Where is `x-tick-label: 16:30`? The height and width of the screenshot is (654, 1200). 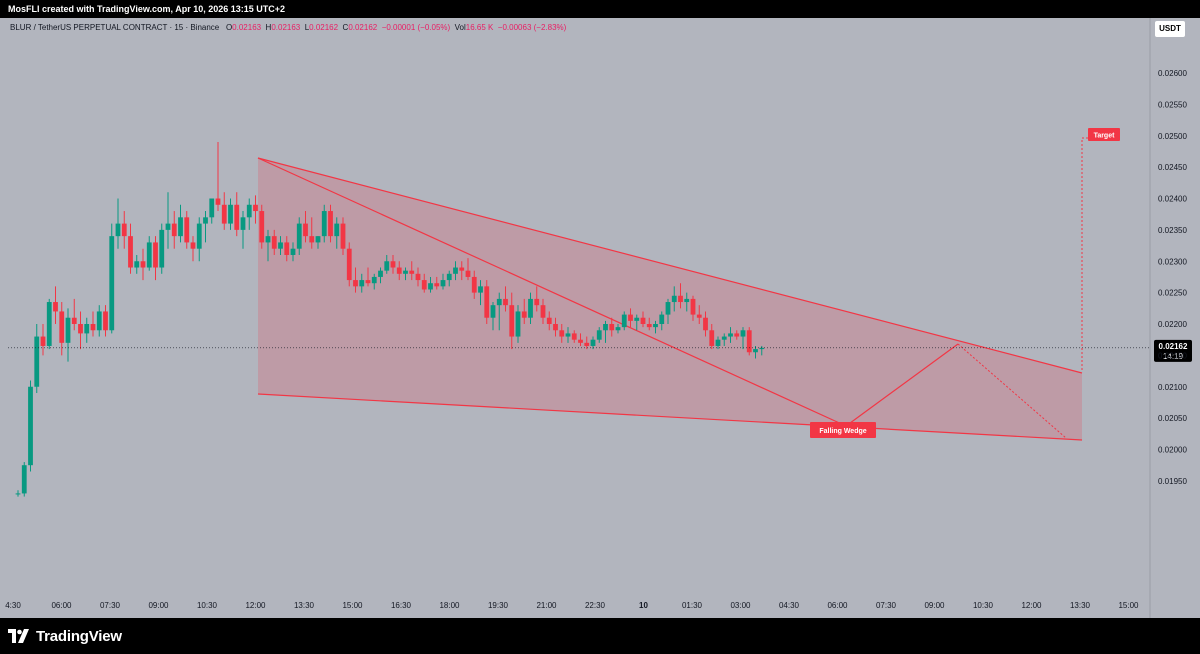 x-tick-label: 16:30 is located at coordinates (401, 605).